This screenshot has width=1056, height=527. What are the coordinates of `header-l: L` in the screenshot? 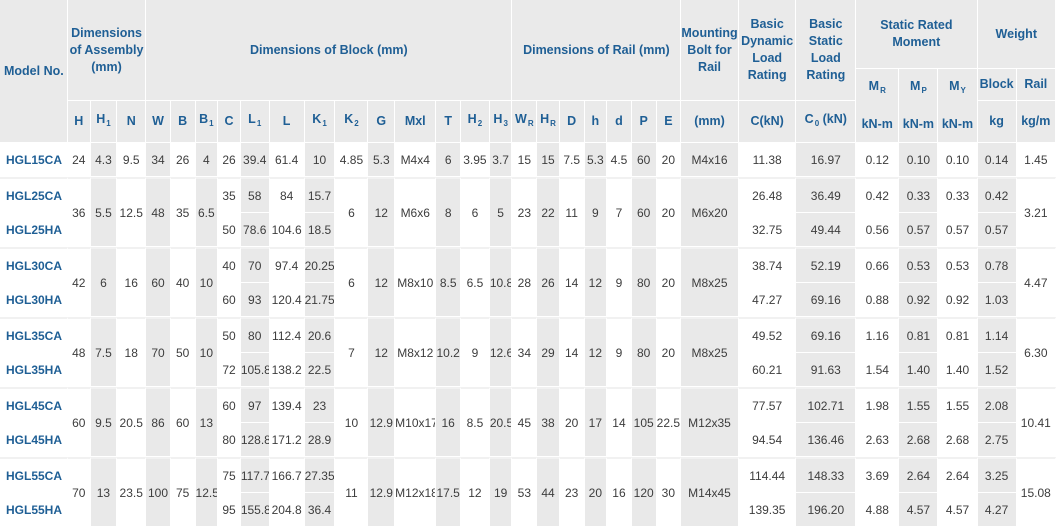 It's located at (287, 122).